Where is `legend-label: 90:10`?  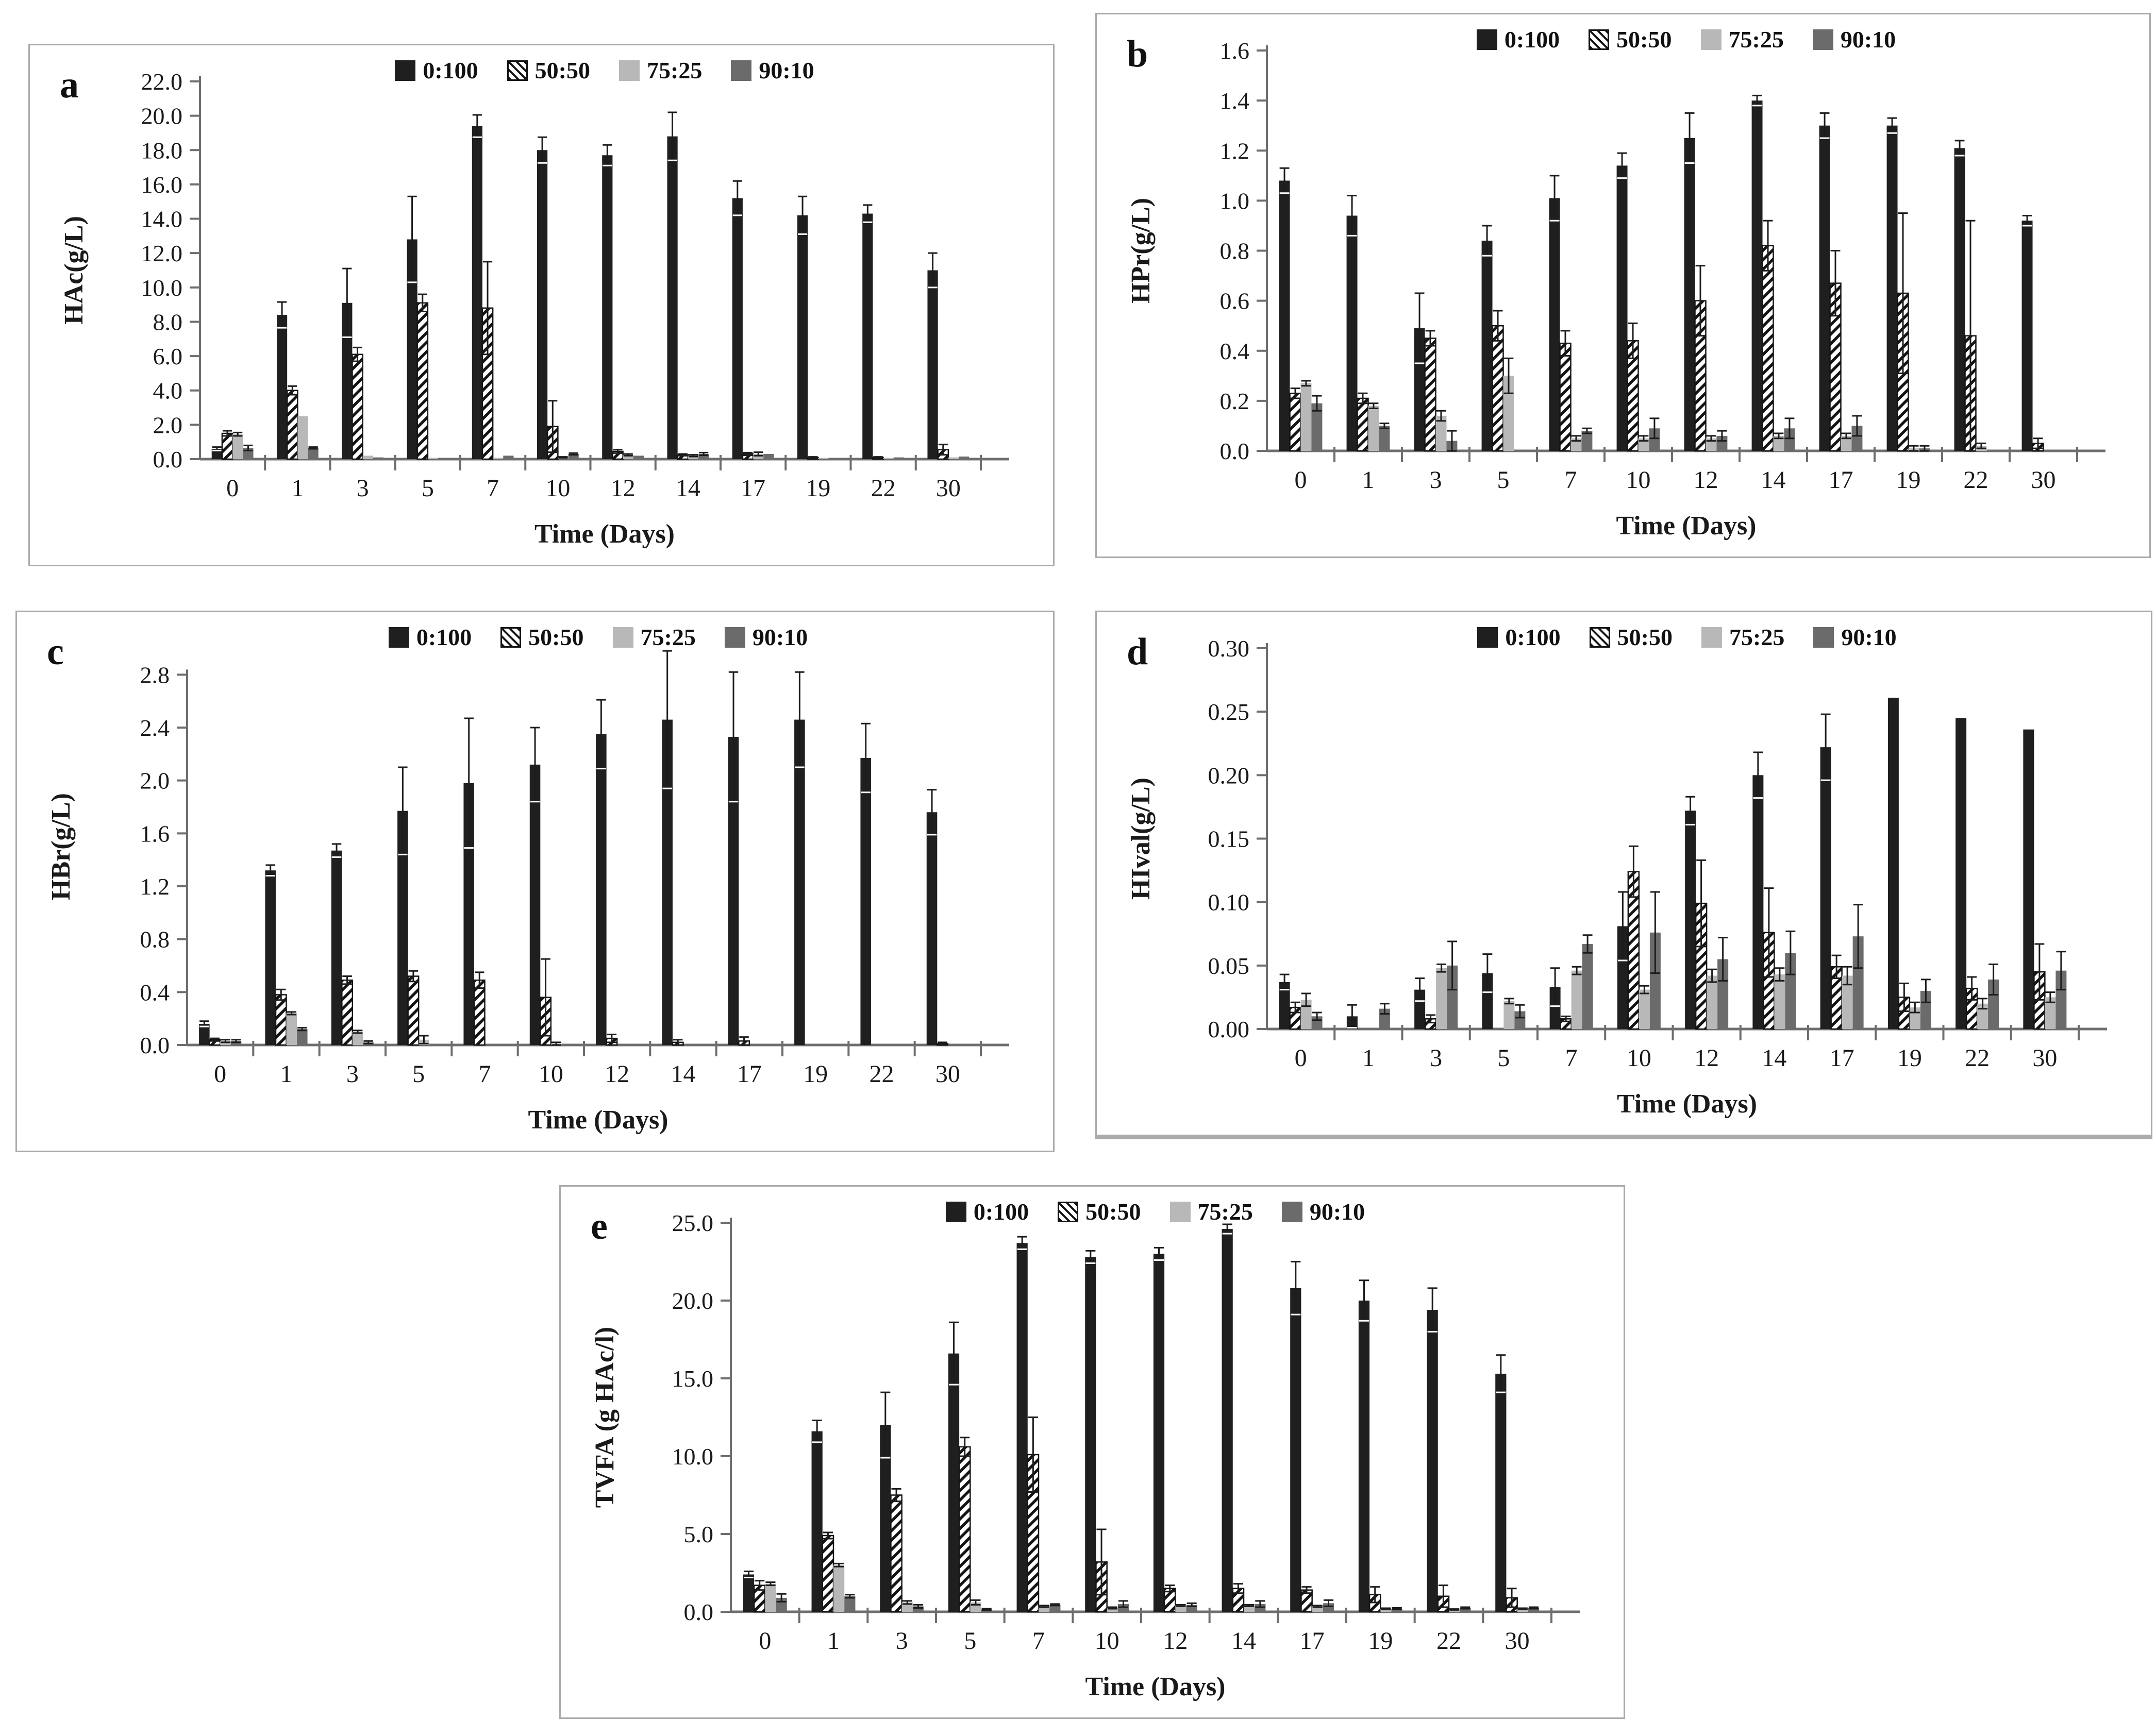
legend-label: 90:10 is located at coordinates (786, 70).